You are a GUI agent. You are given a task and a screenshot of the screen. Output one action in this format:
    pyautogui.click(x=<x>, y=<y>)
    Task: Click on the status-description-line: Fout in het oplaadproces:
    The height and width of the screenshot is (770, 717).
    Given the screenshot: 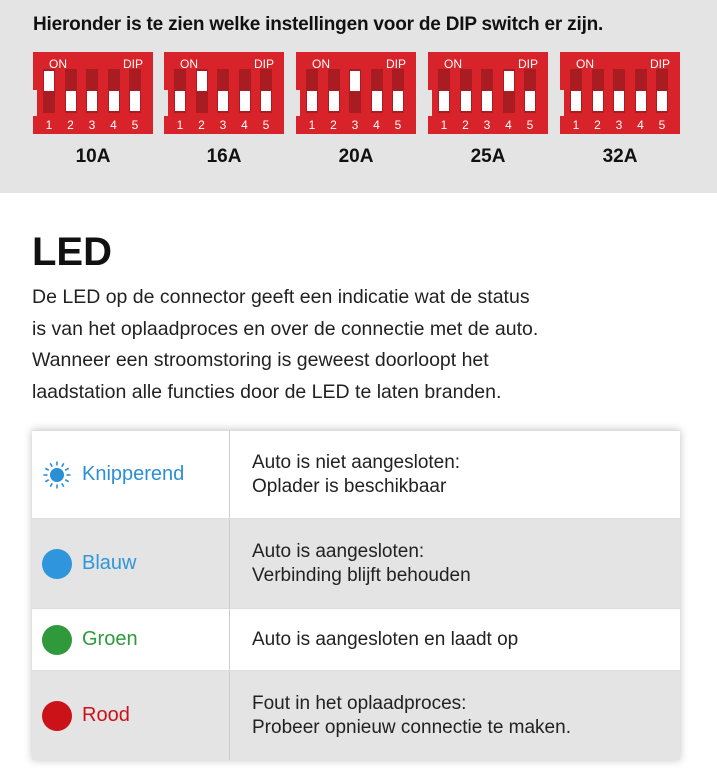 What is the action you would take?
    pyautogui.click(x=359, y=703)
    